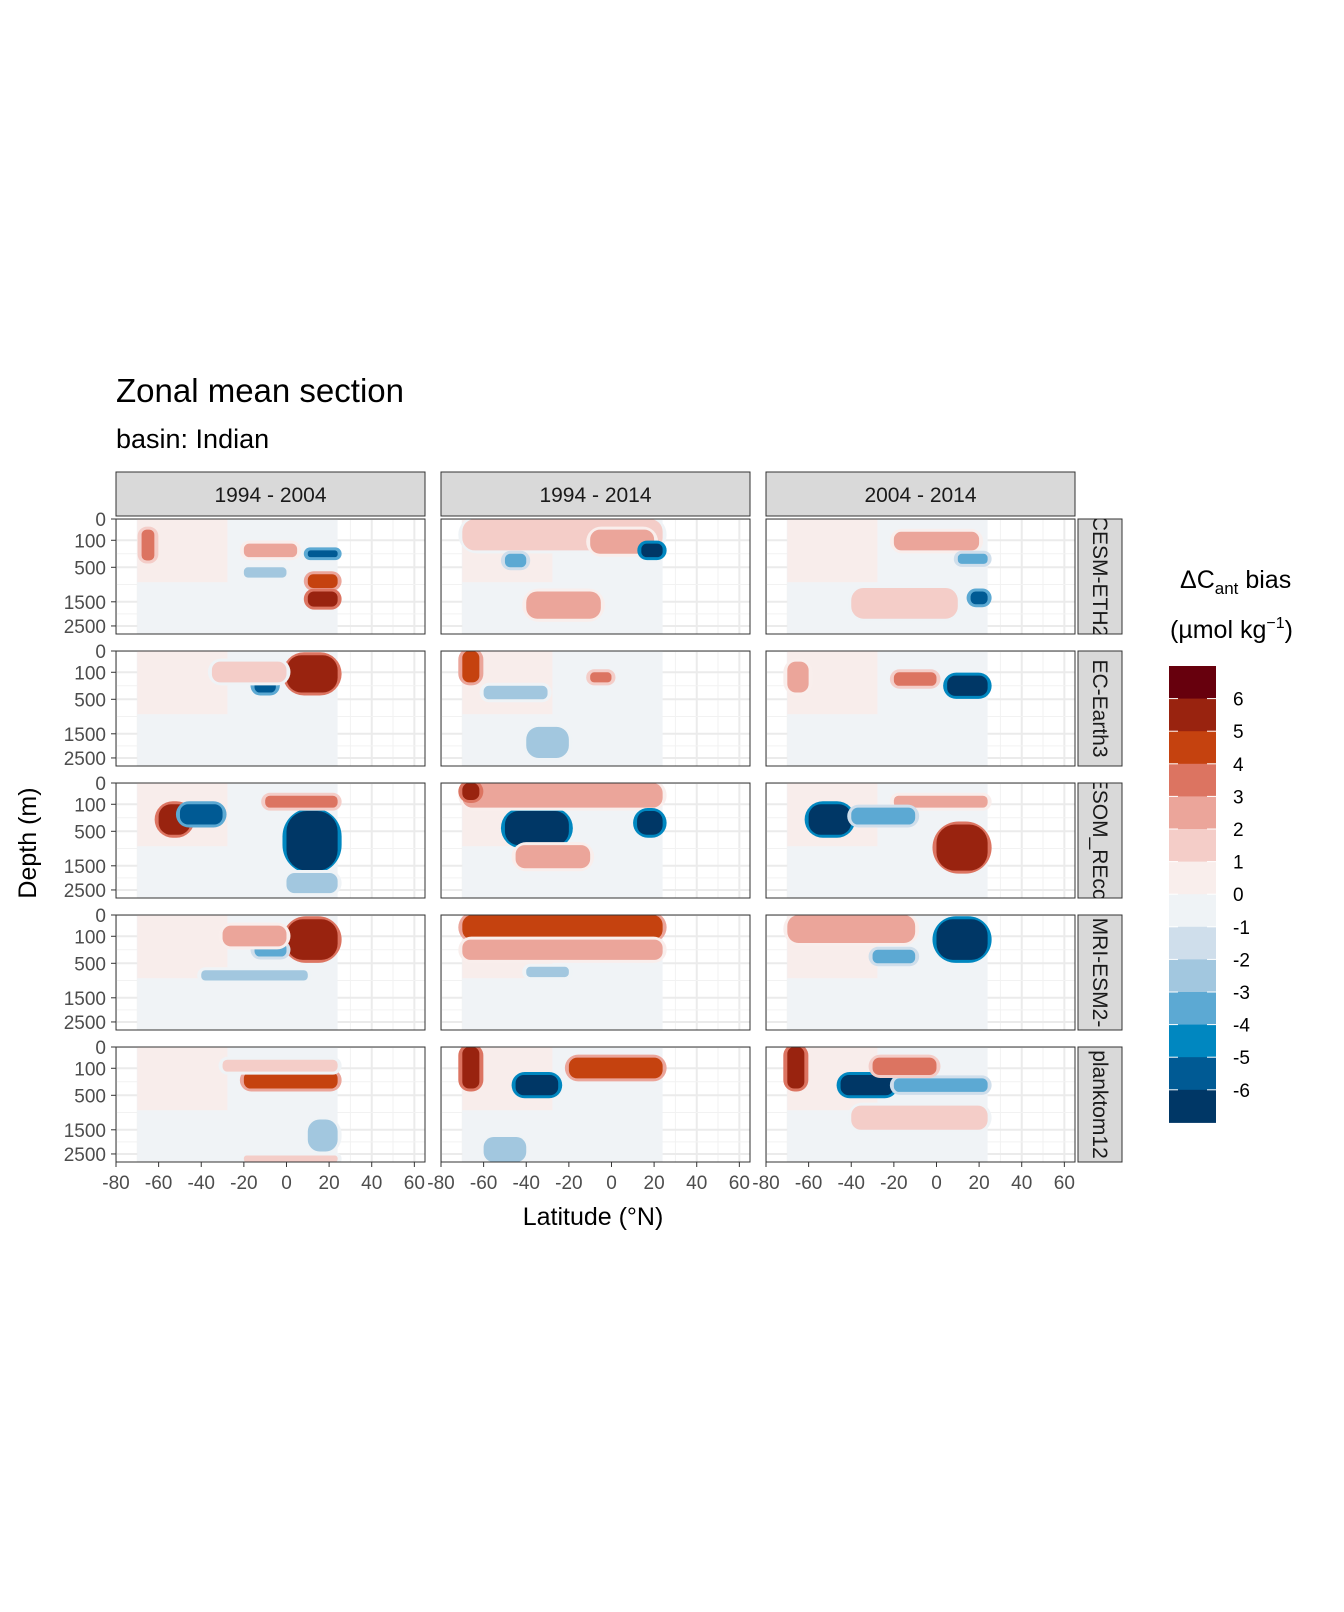 Image resolution: width=1344 pixels, height=1612 pixels. What do you see at coordinates (1241, 960) in the screenshot?
I see `legend-break-label: -2` at bounding box center [1241, 960].